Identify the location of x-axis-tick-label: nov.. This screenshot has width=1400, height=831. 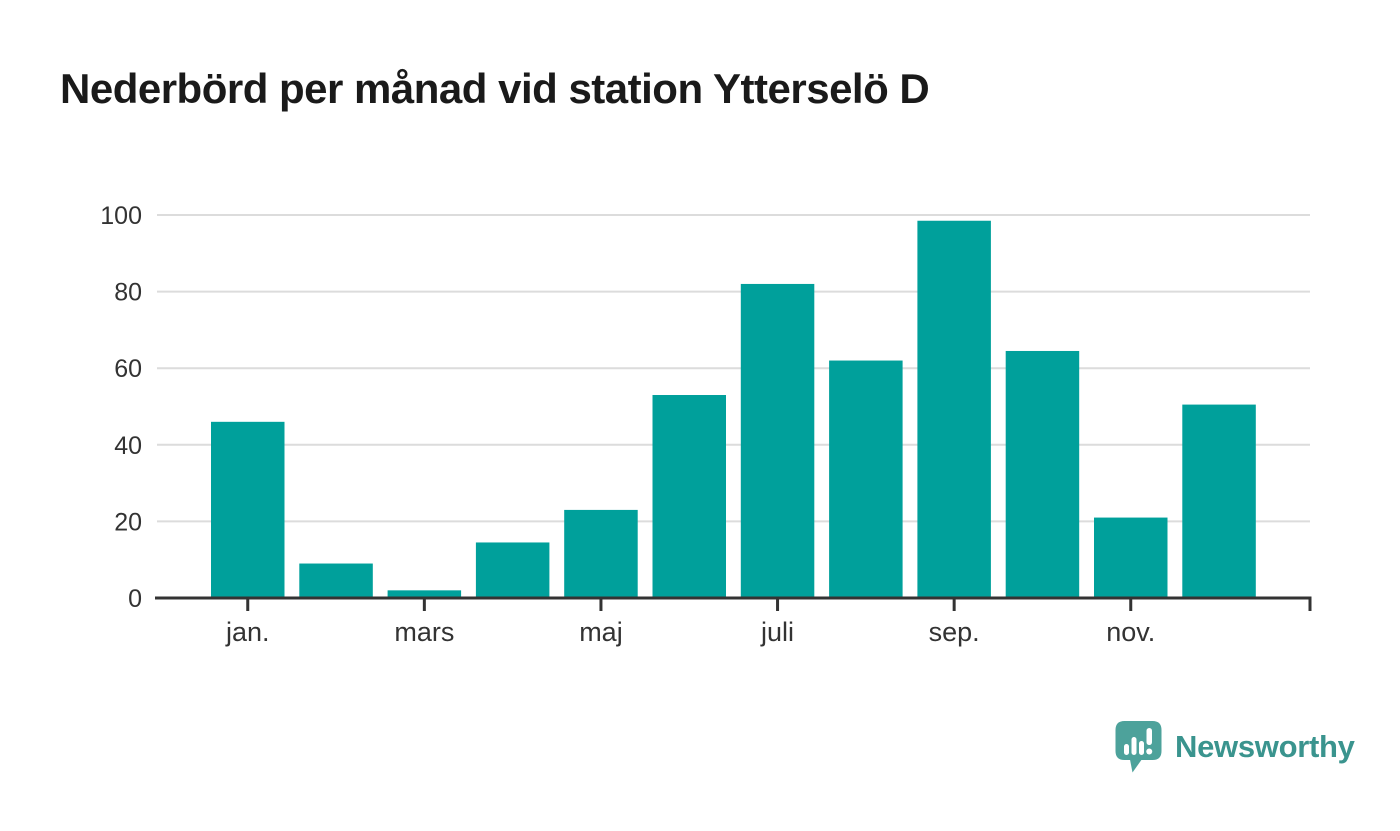
(1130, 632).